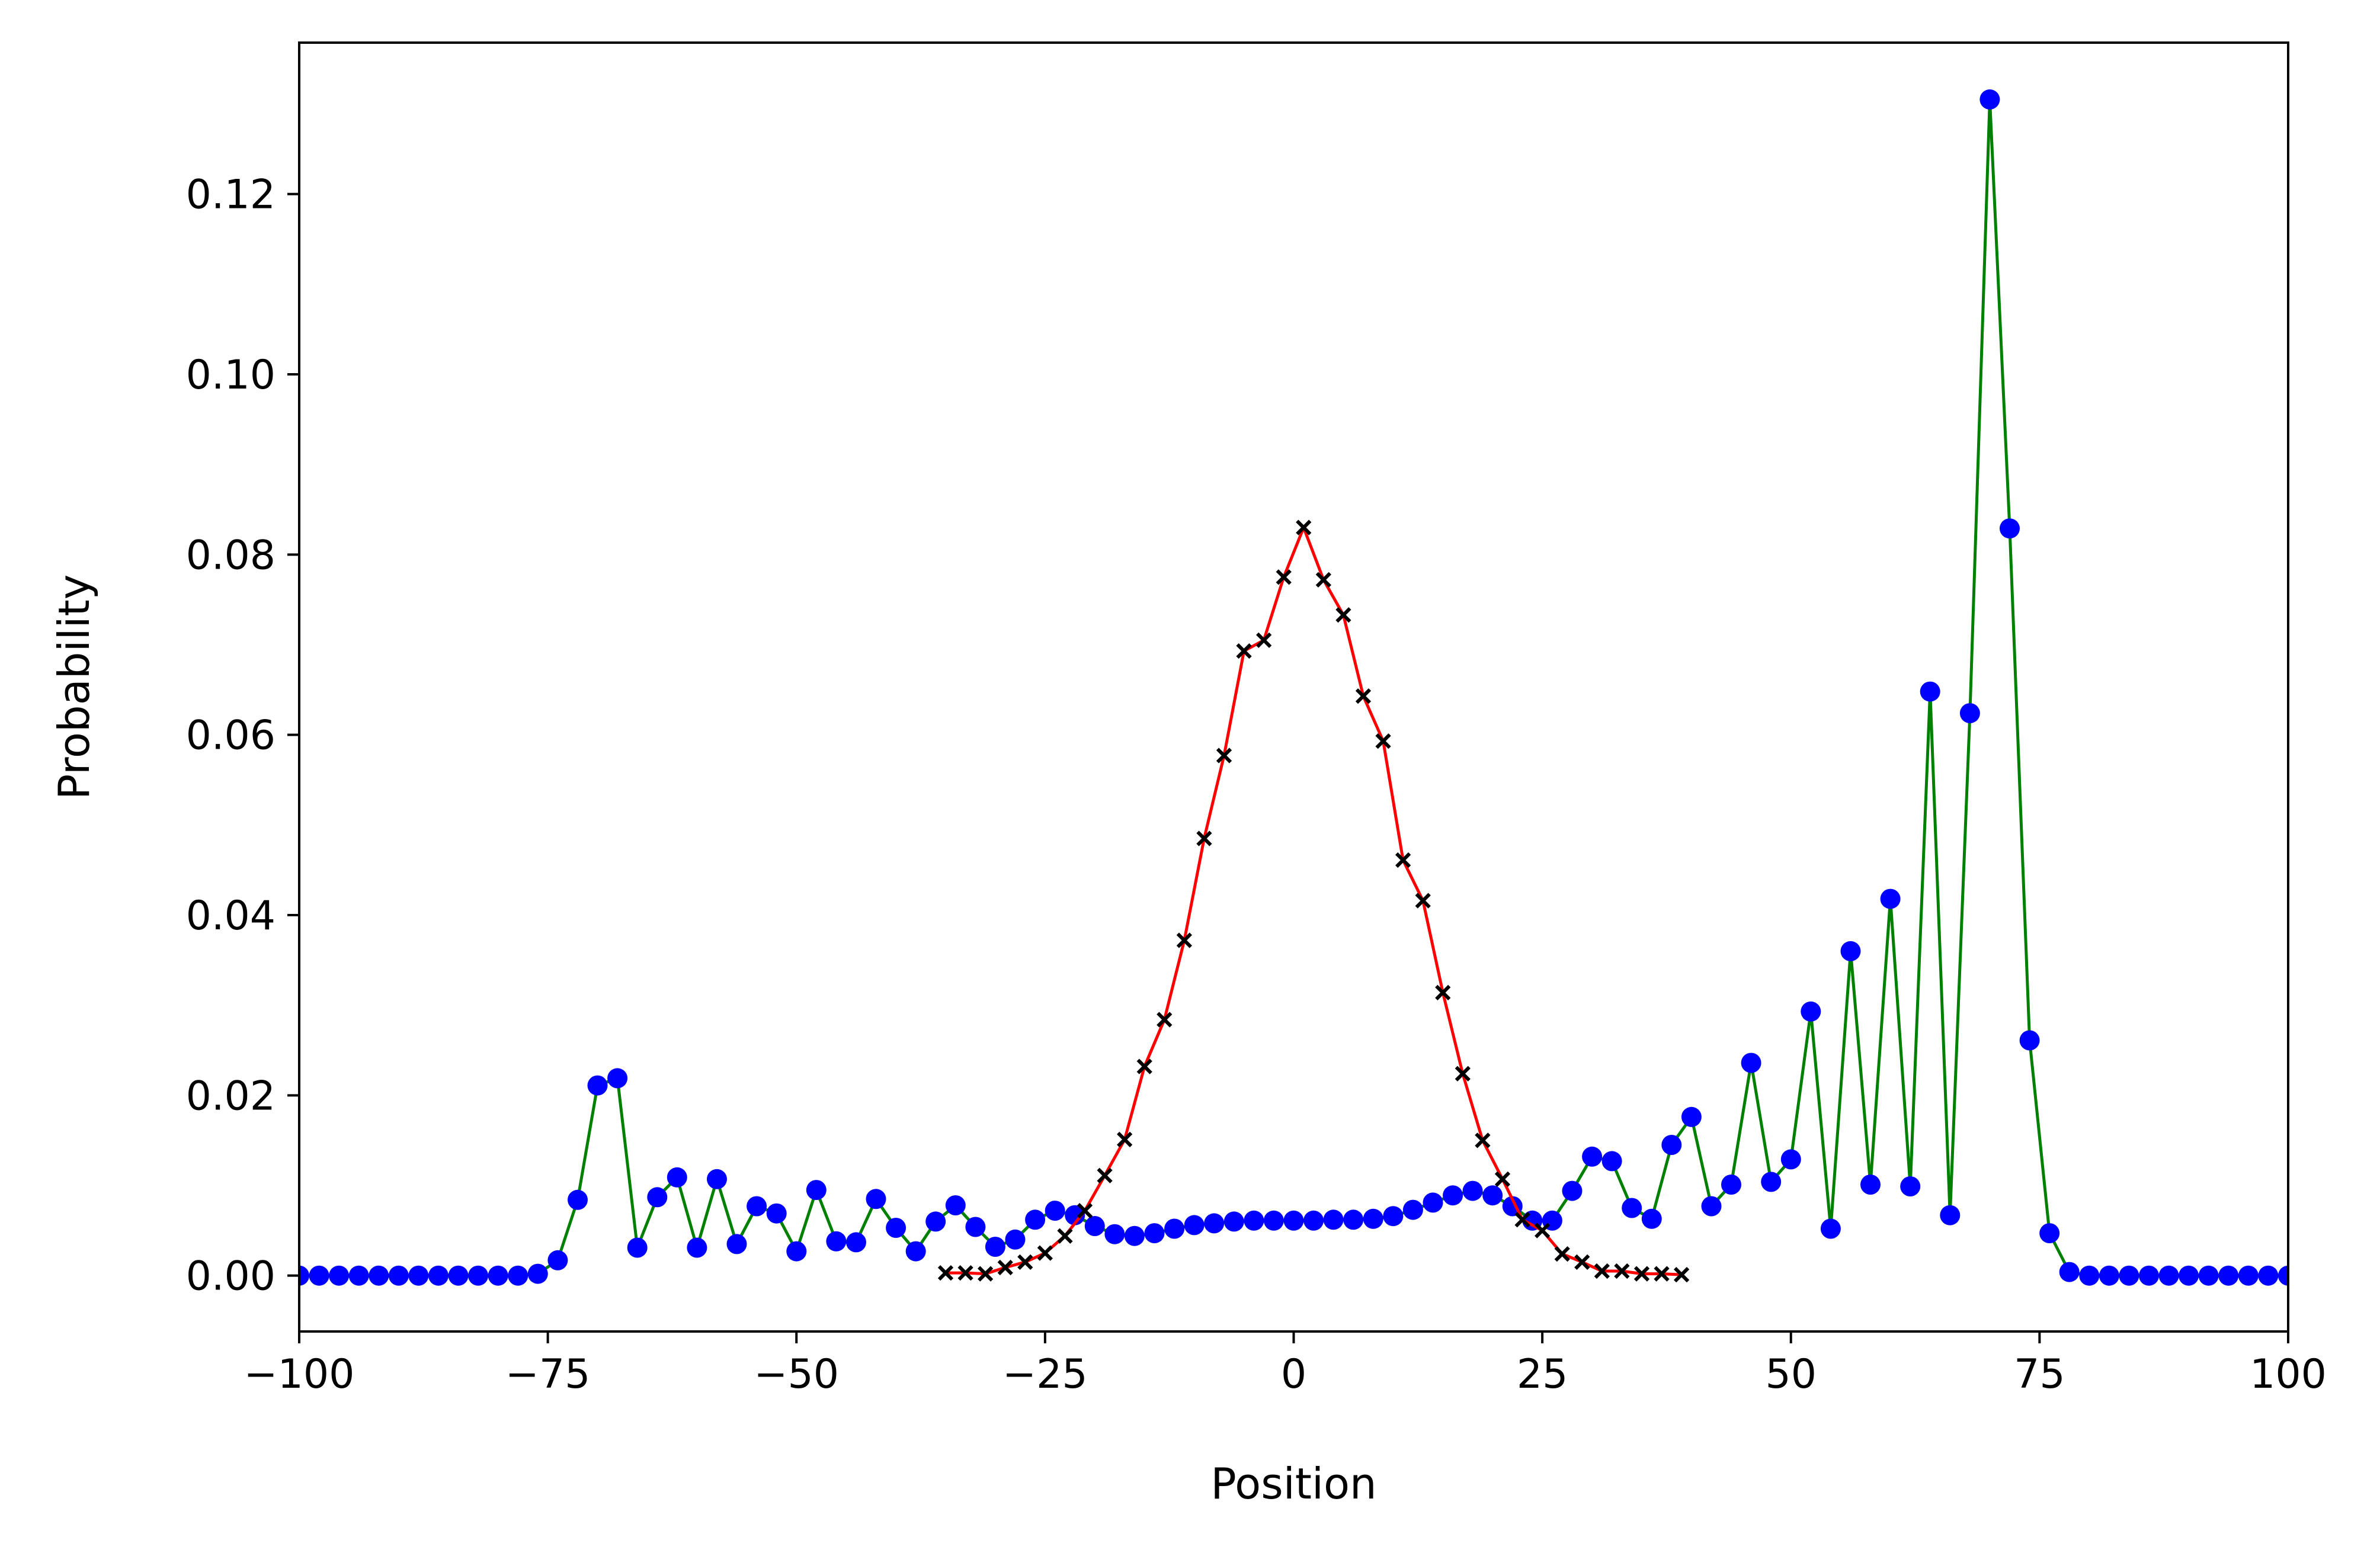 The width and height of the screenshot is (2380, 1553). I want to click on y-axis-title: Probability, so click(74, 687).